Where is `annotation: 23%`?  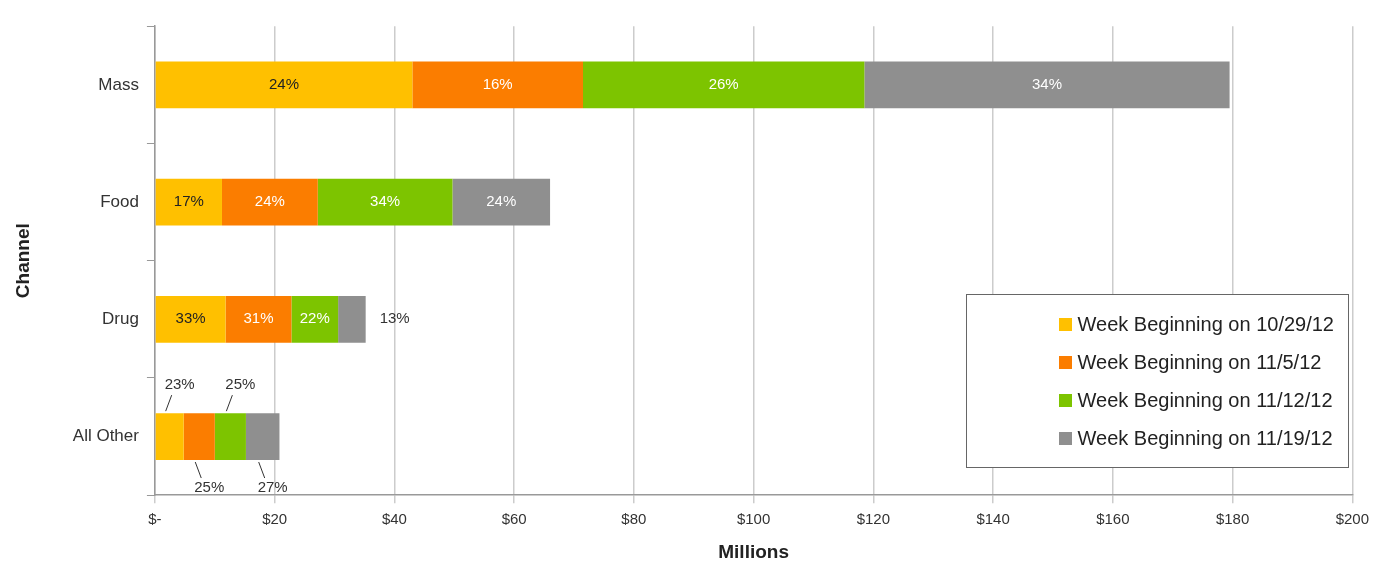 annotation: 23% is located at coordinates (179, 384).